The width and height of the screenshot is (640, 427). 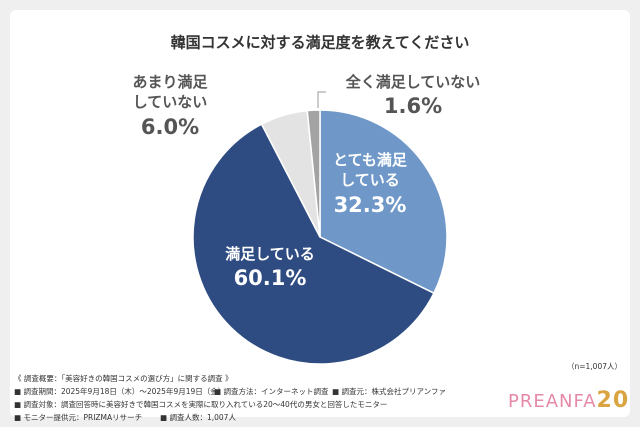 I want to click on footnote: ■ 調査期間：2025年9月18日（木）～2025年9月19日（金）, so click(x=120, y=391).